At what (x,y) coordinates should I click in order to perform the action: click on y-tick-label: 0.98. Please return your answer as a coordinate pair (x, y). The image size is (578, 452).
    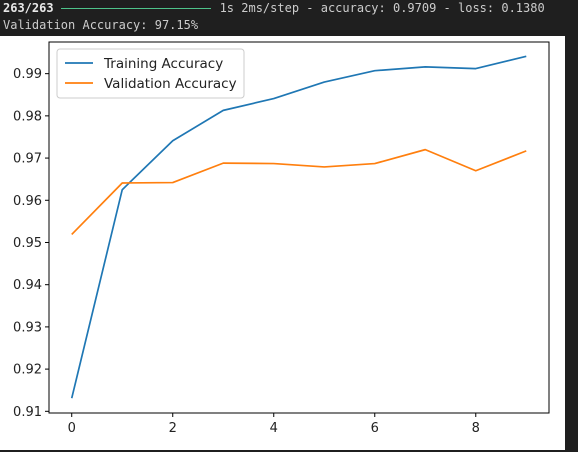
    Looking at the image, I should click on (27, 116).